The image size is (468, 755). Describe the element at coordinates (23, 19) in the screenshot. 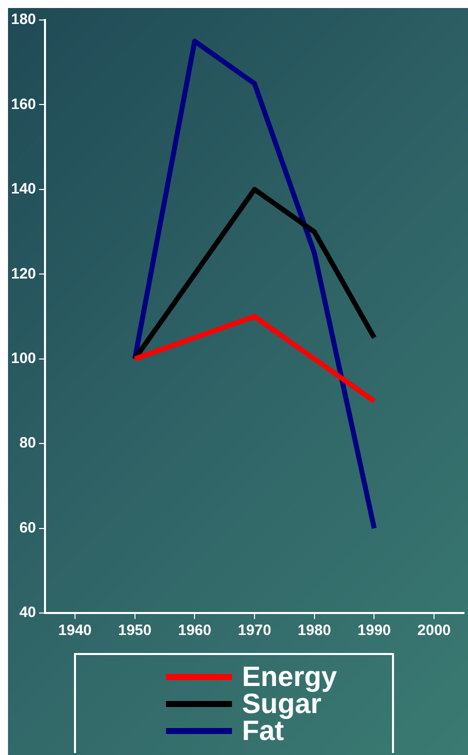

I see `y-tick-label: 180` at that location.